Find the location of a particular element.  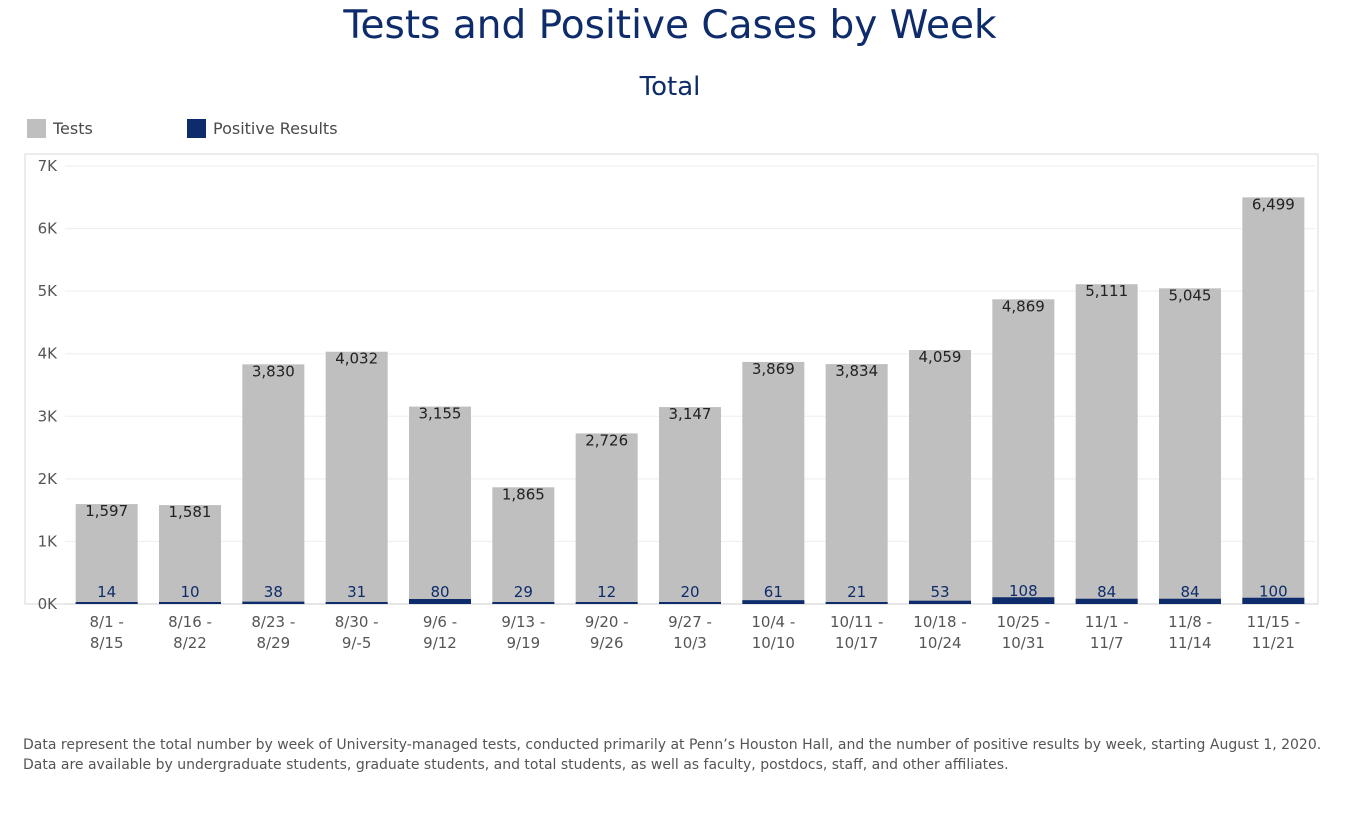

data-label-tests: 1,865 is located at coordinates (523, 494).